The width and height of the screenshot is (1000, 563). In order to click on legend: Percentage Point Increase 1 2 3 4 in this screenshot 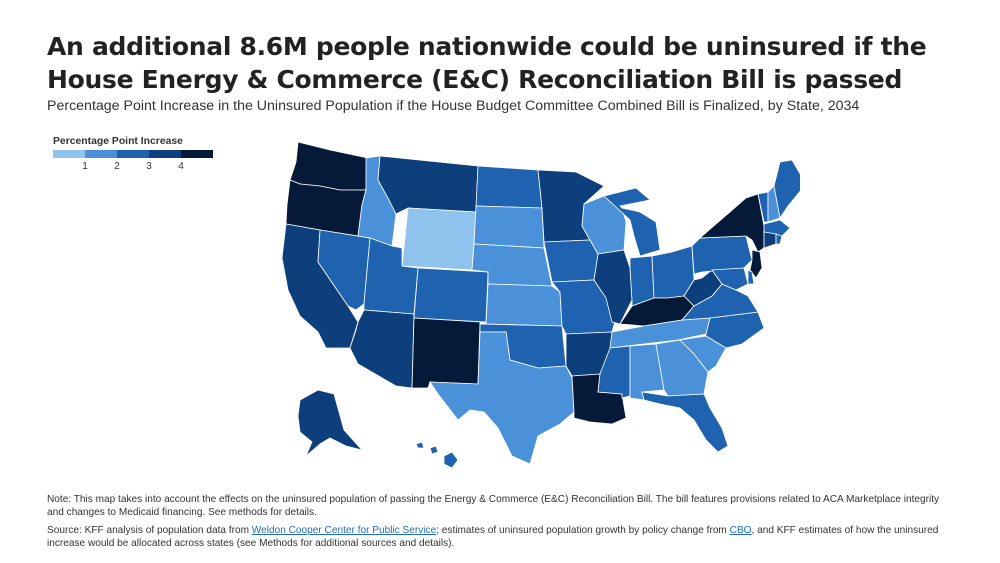, I will do `click(138, 156)`.